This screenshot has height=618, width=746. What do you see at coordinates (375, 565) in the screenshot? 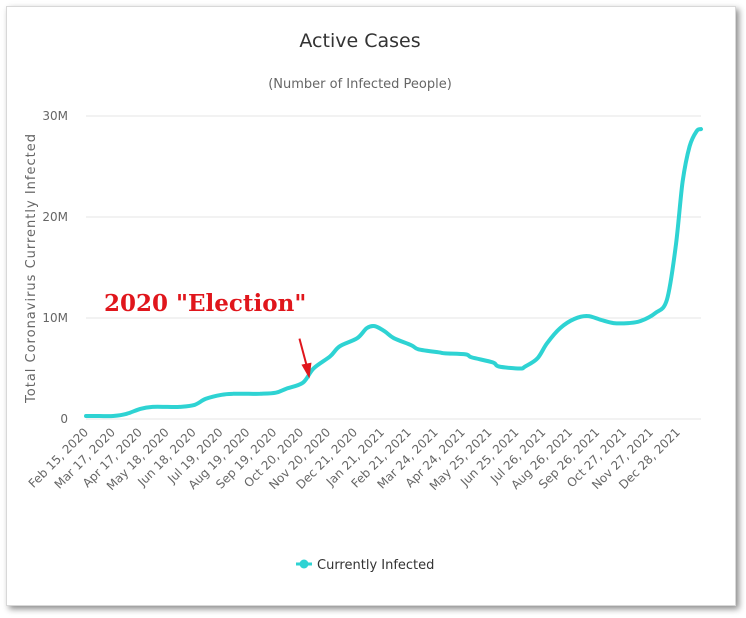
I see `legend-label: Currently Infected` at bounding box center [375, 565].